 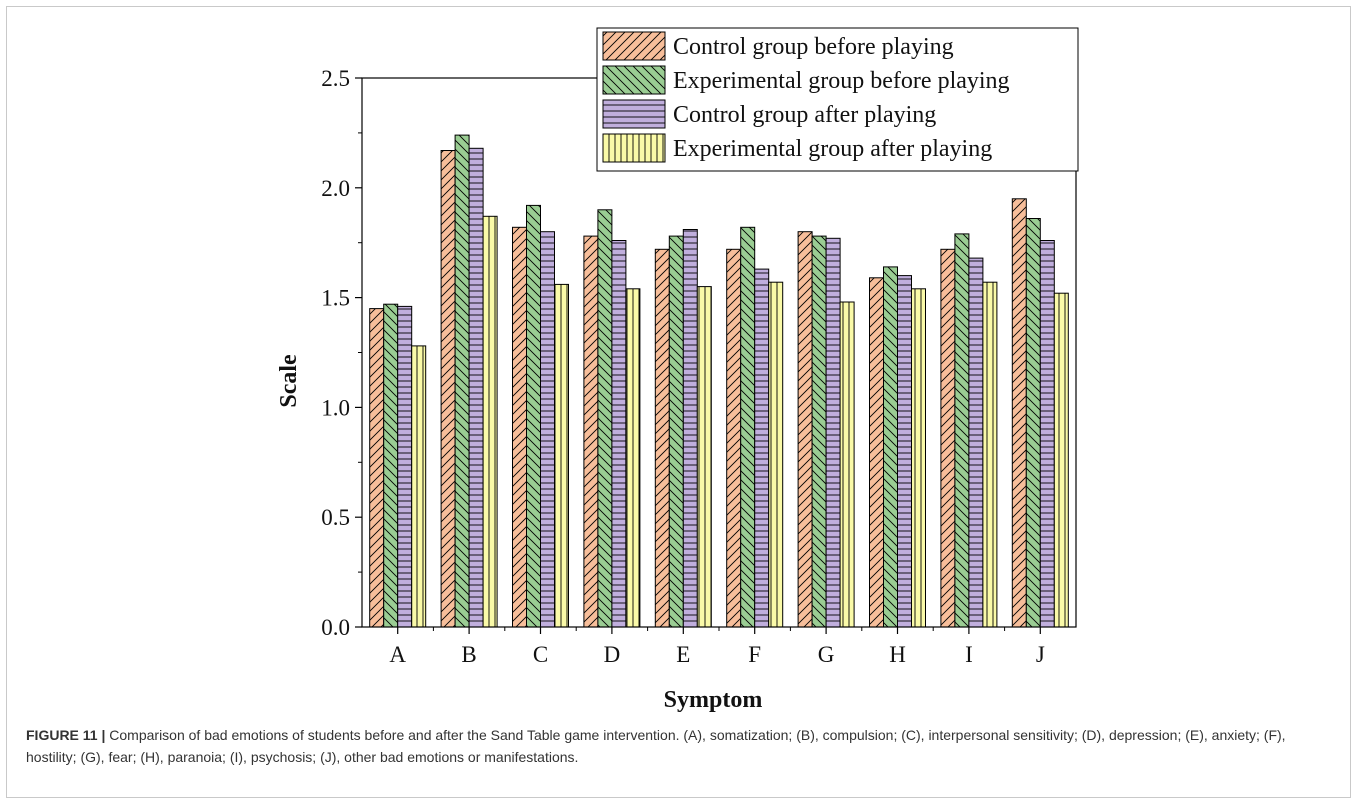 What do you see at coordinates (969, 654) in the screenshot?
I see `x-tick-label: I` at bounding box center [969, 654].